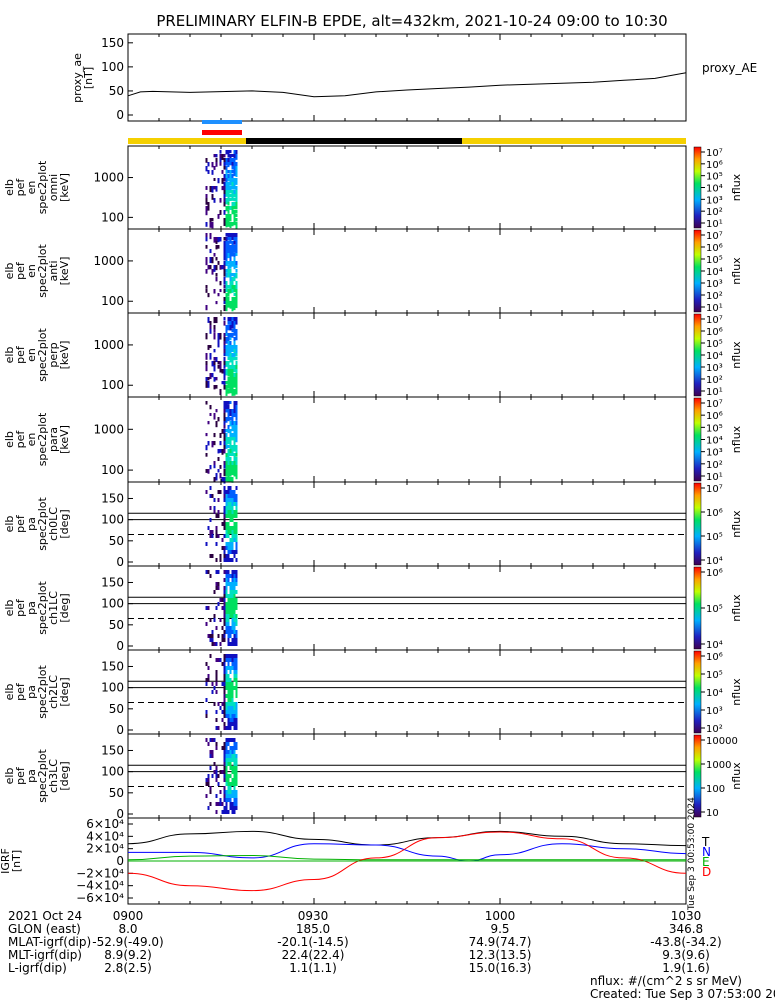 This screenshot has height=1000, width=775. What do you see at coordinates (714, 380) in the screenshot?
I see `perp-colorbar-tick: 10²` at bounding box center [714, 380].